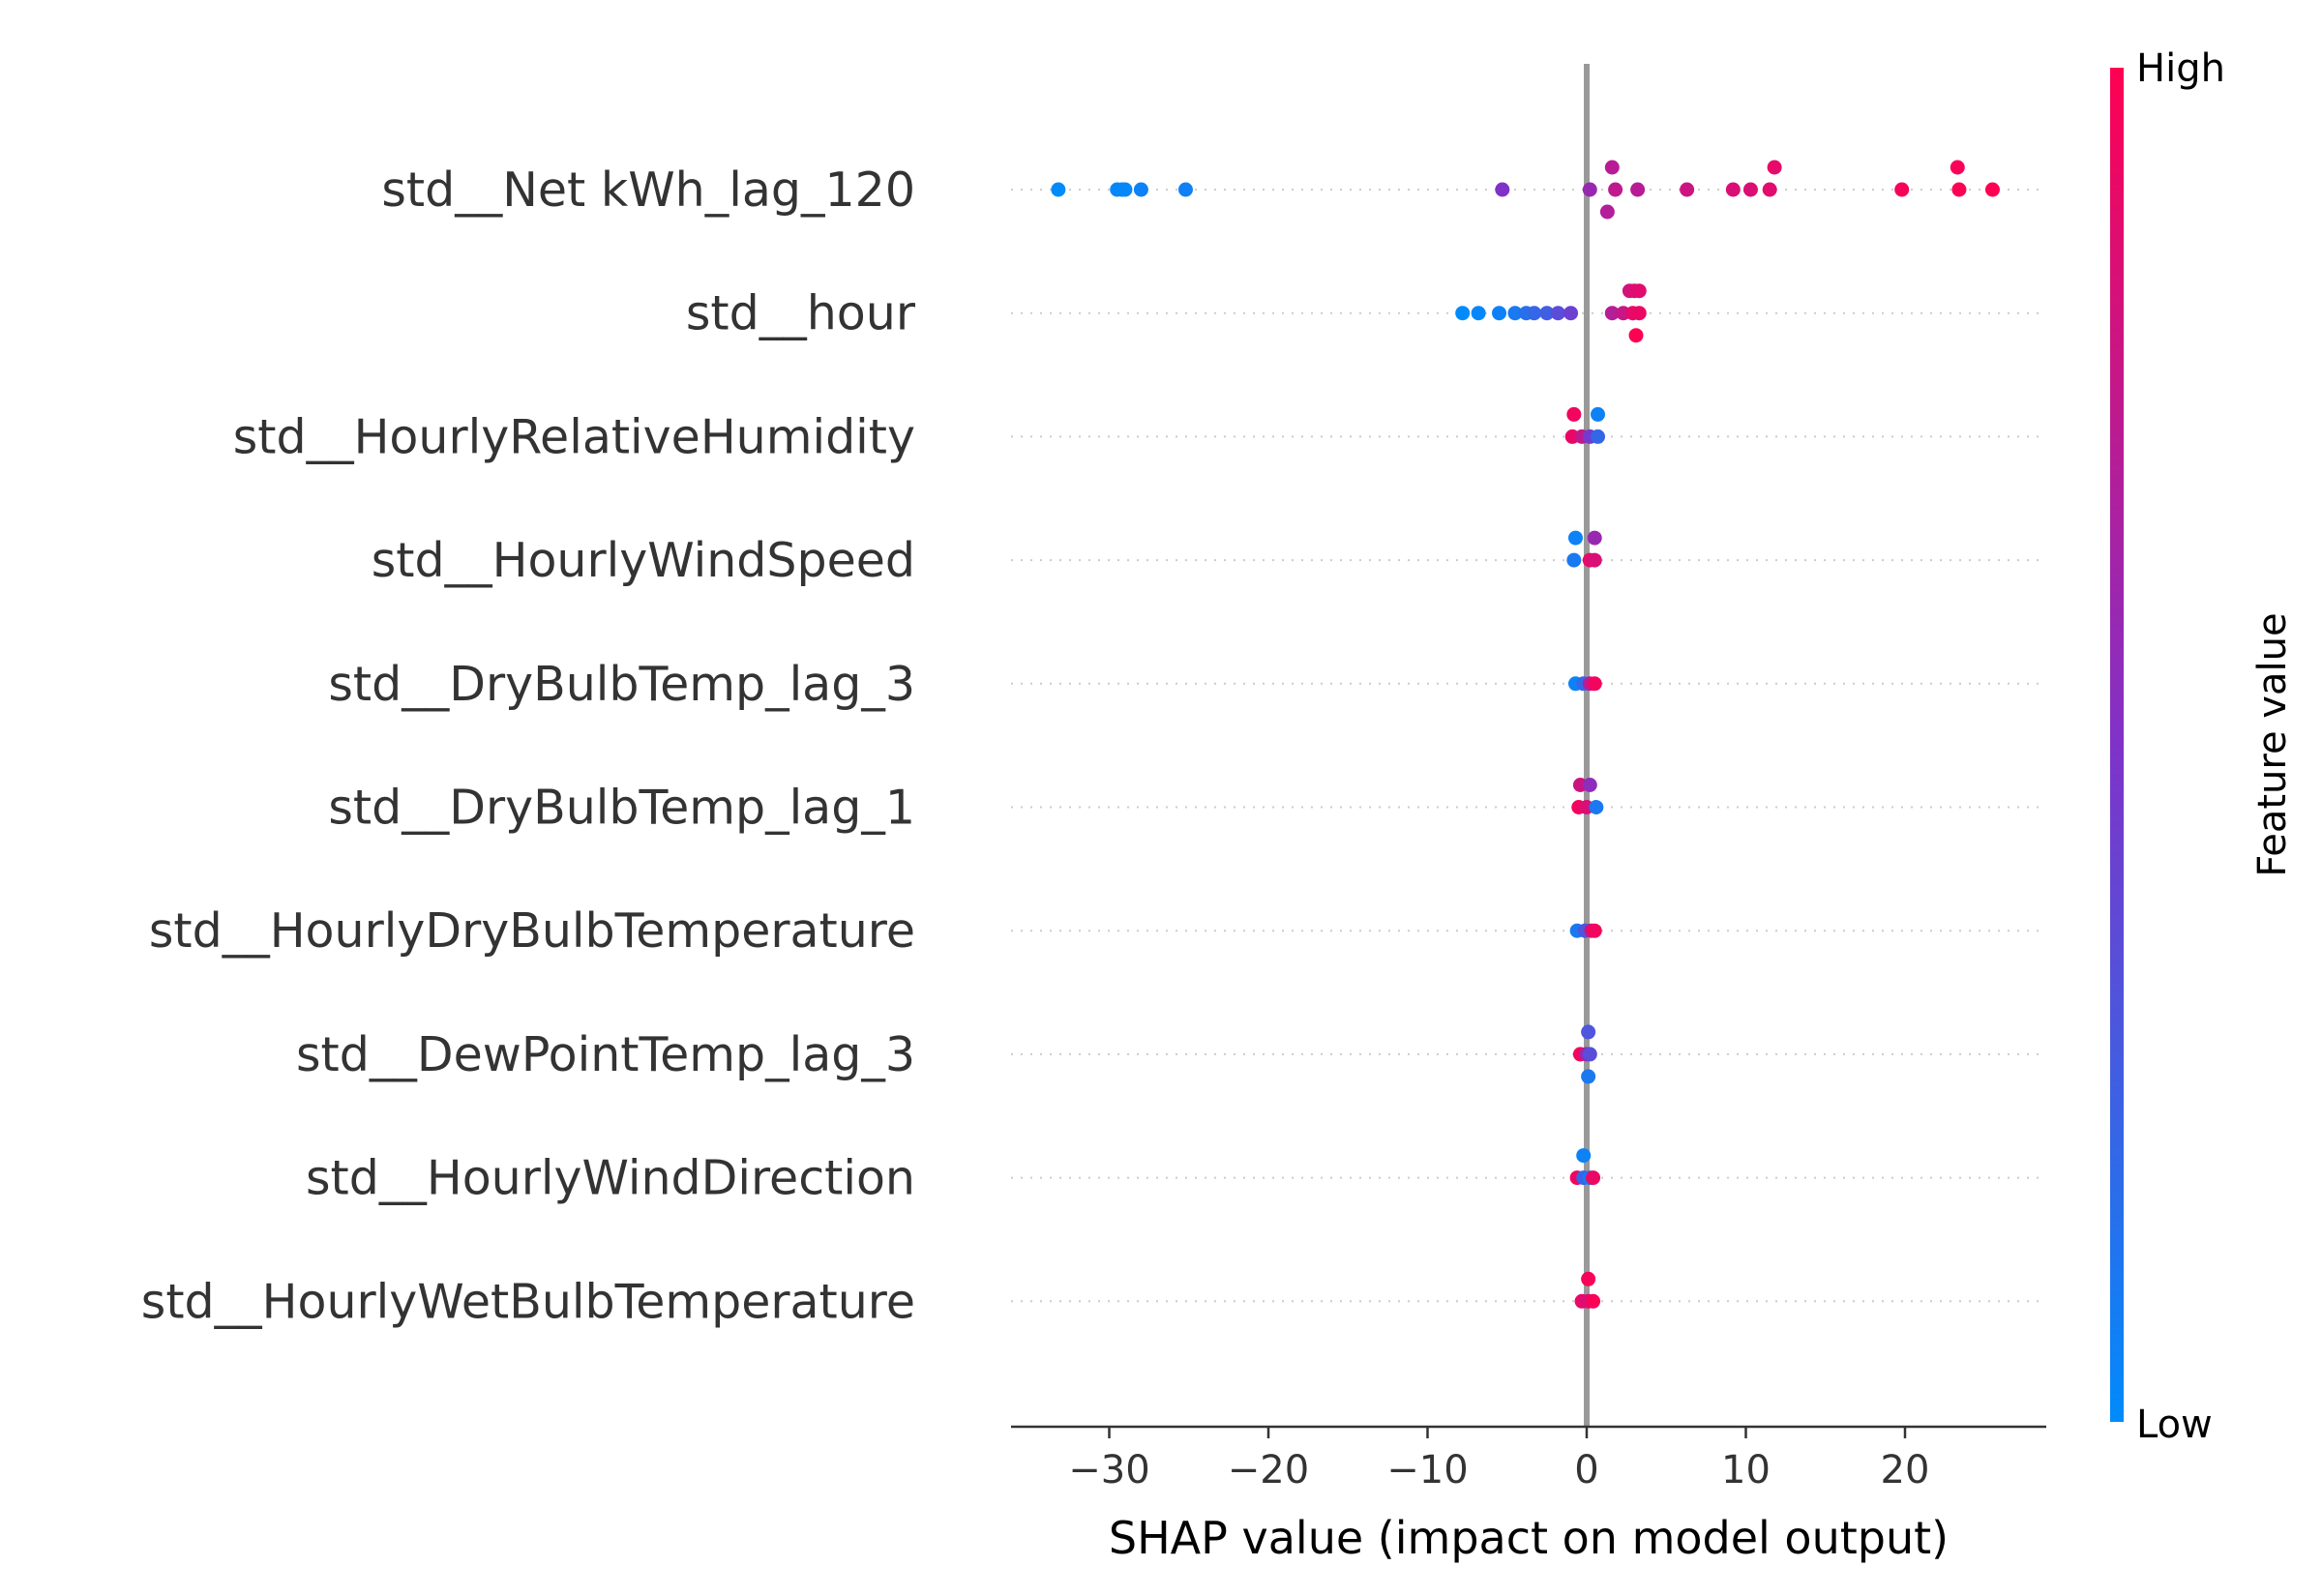  What do you see at coordinates (1905, 1470) in the screenshot?
I see `x-tick-label: 20` at bounding box center [1905, 1470].